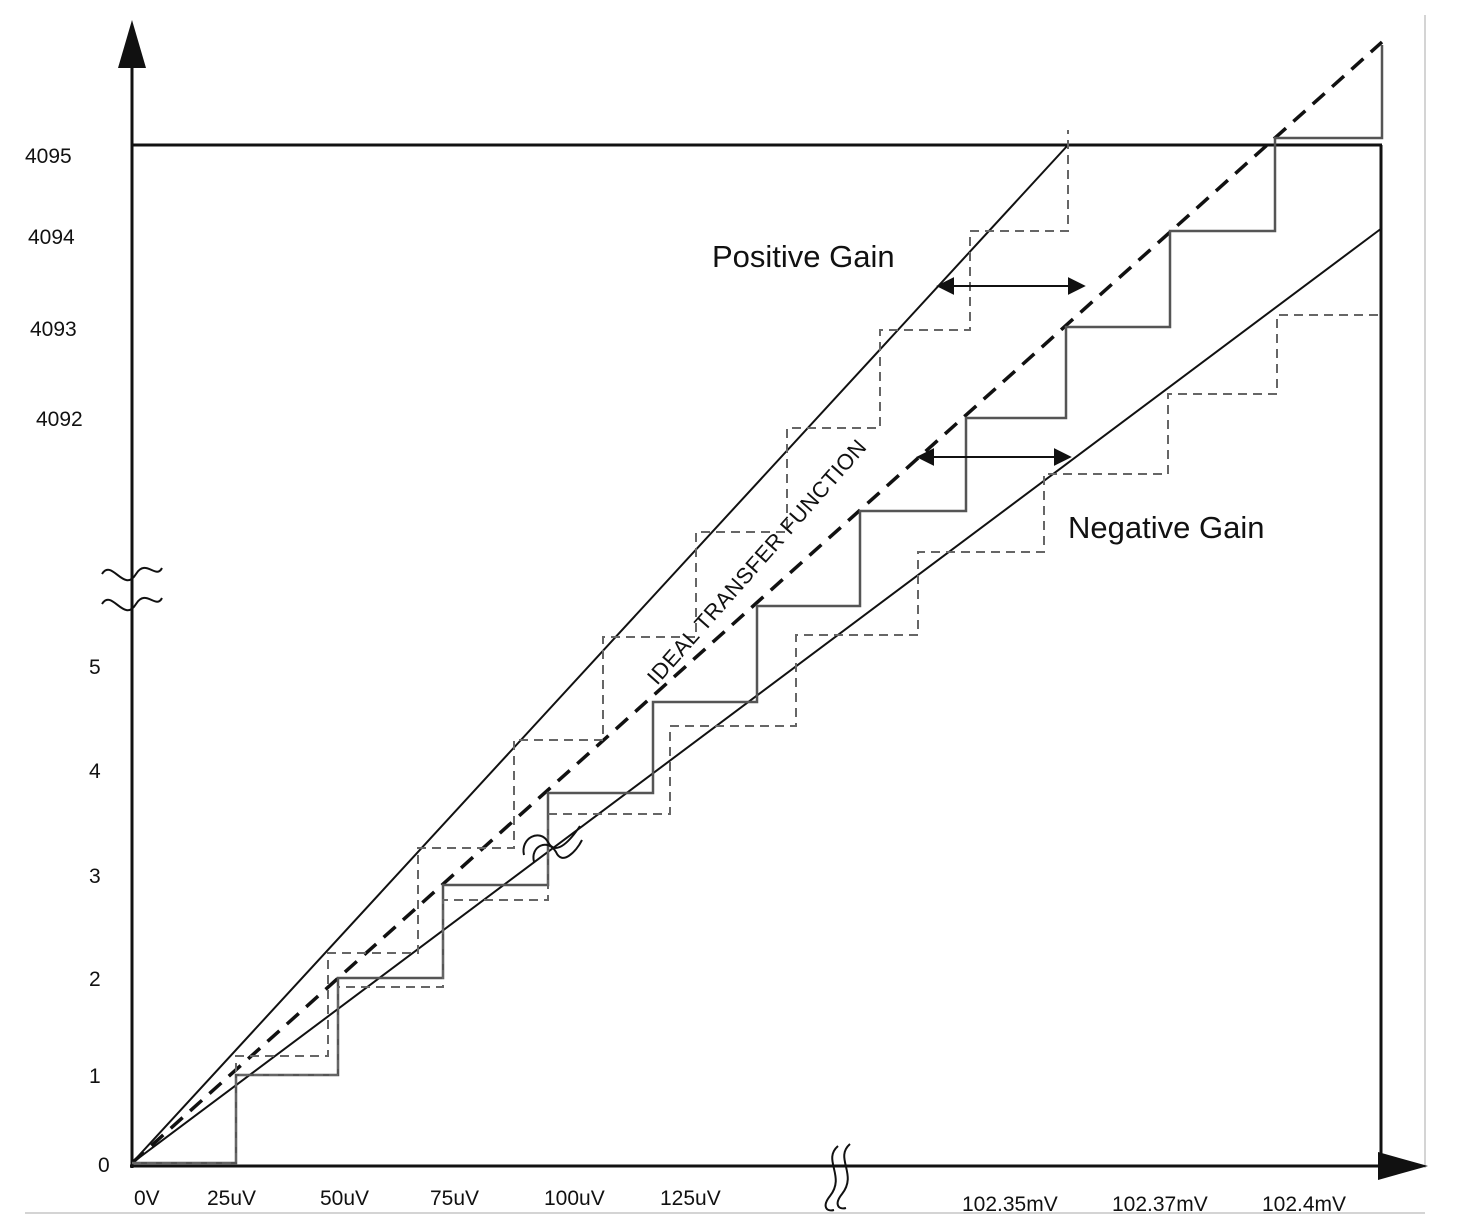  I want to click on staircase-break-icon, so click(552, 844).